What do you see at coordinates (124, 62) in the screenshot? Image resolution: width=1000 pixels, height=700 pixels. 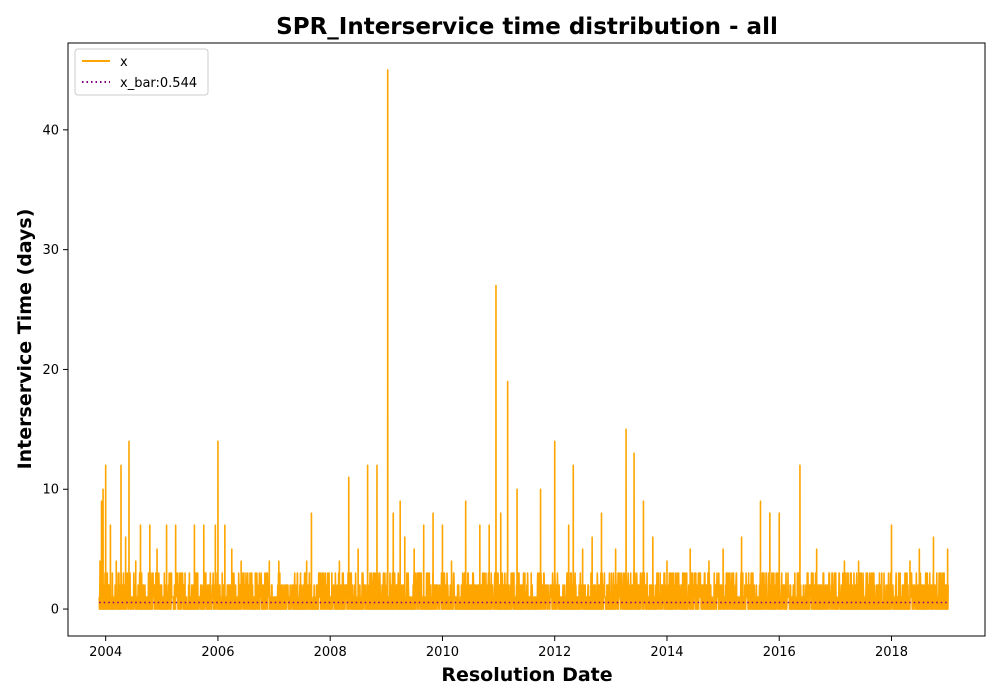 I see `legend-label-x: x` at bounding box center [124, 62].